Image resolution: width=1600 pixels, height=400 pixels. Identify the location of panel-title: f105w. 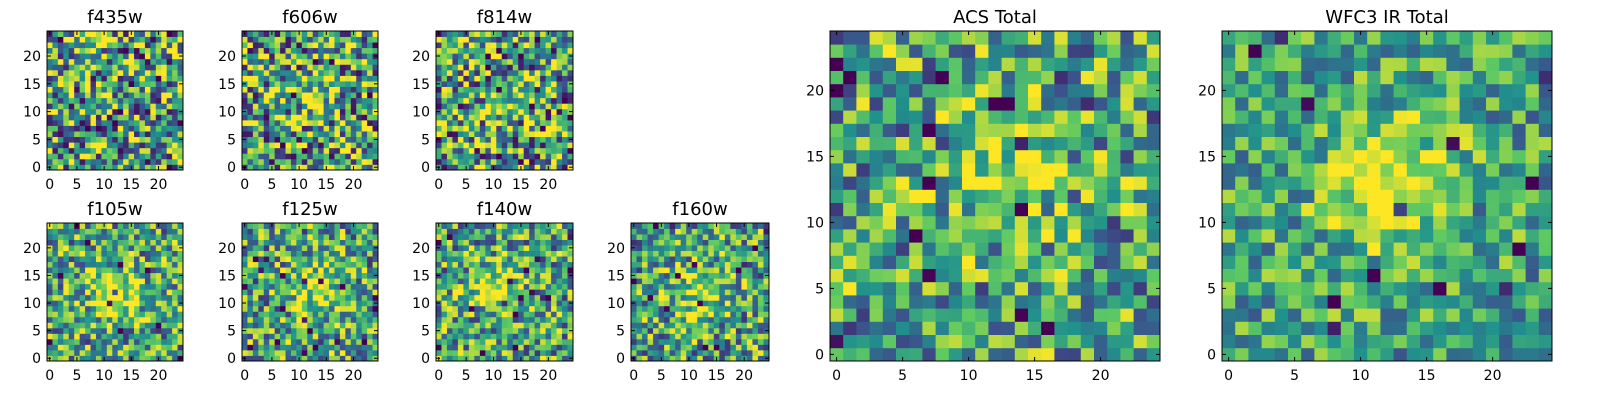
(114, 209).